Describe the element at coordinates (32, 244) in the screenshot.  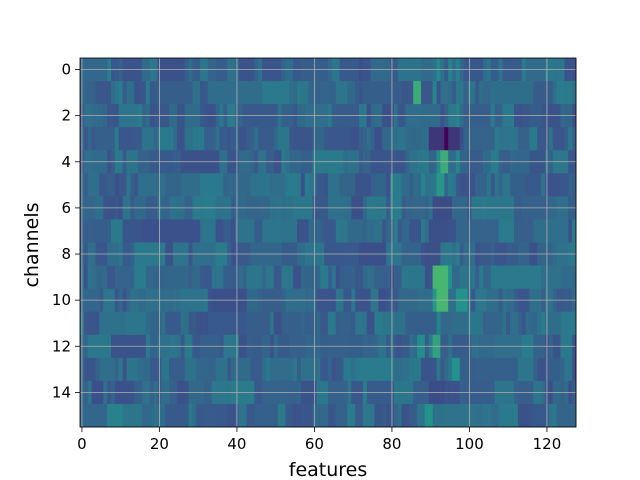
I see `y-axis-label: channels` at that location.